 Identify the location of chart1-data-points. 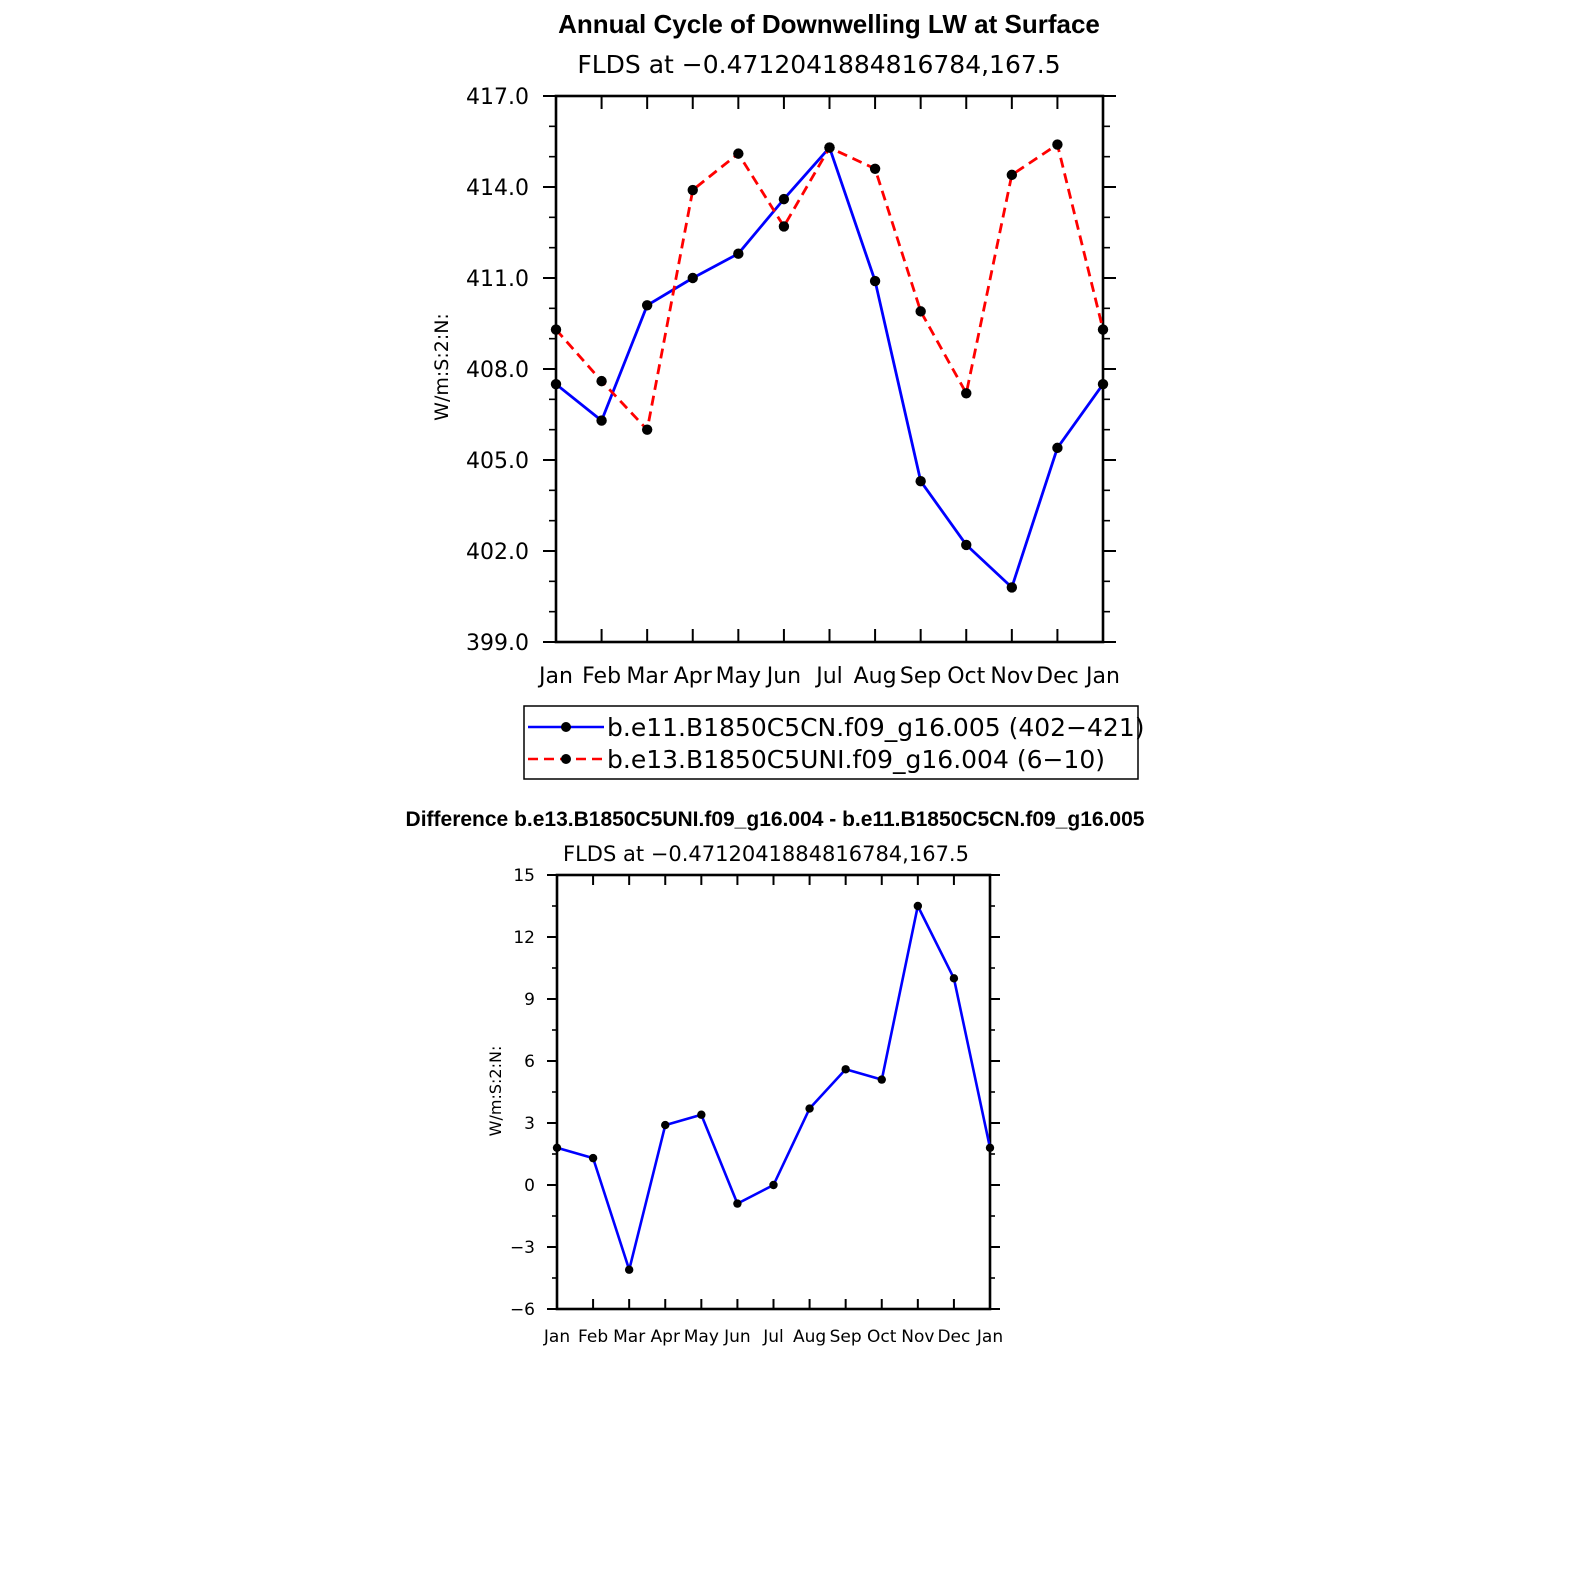
(829, 366).